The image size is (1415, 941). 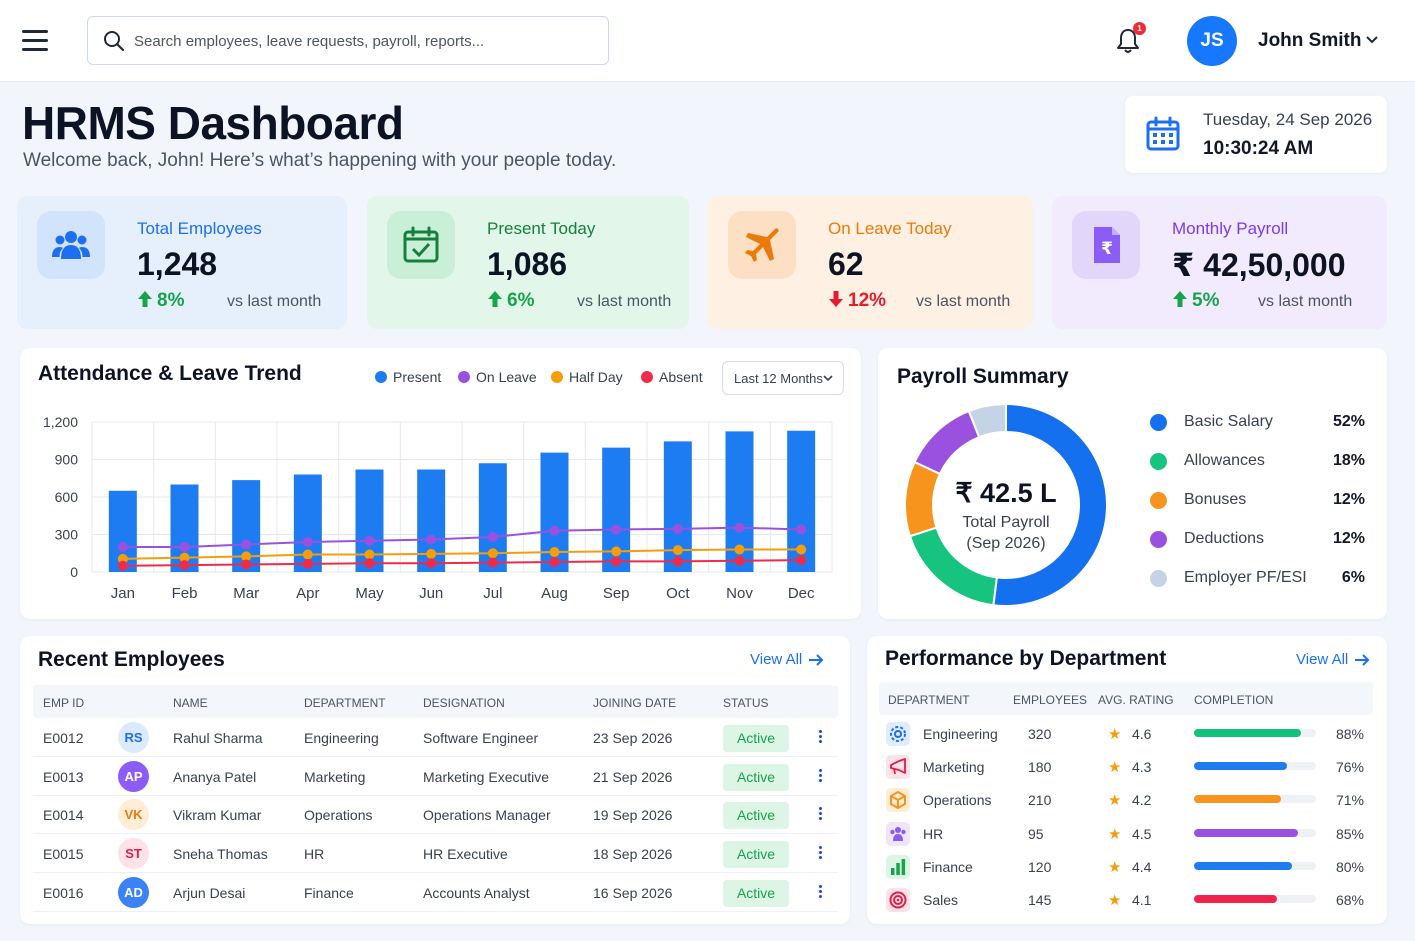 I want to click on donut-center-sub: (Sep 2026), so click(x=1005, y=543).